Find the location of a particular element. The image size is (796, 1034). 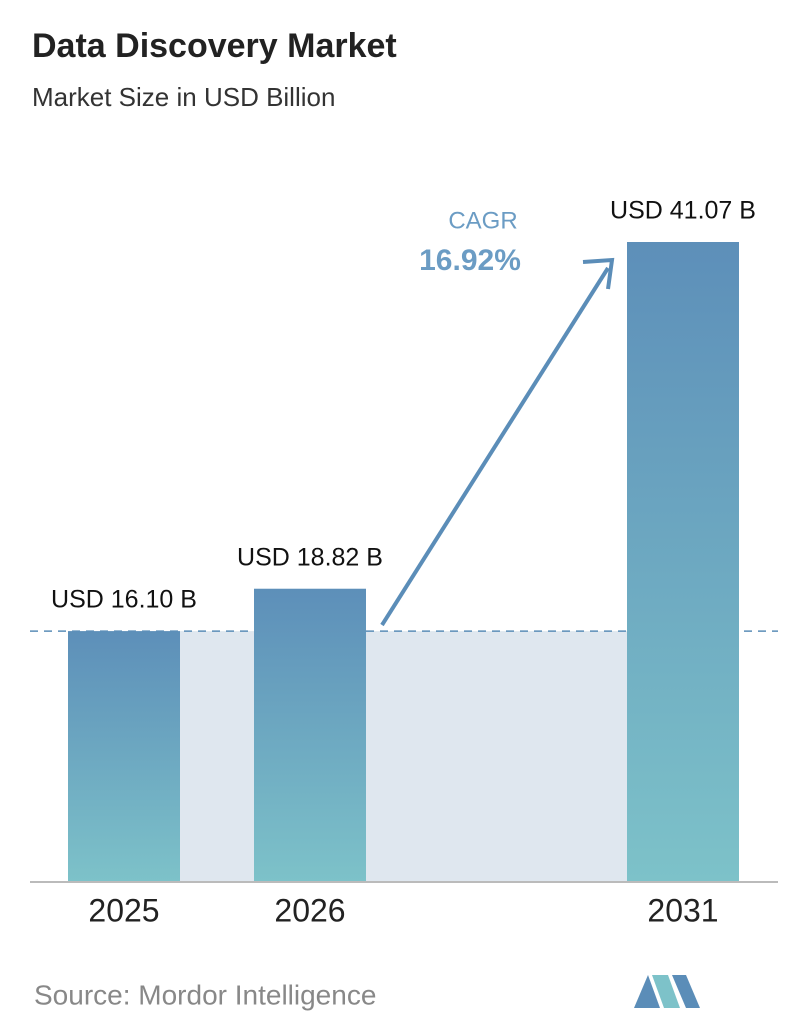

chart-title: Data Discovery Market is located at coordinates (214, 46).